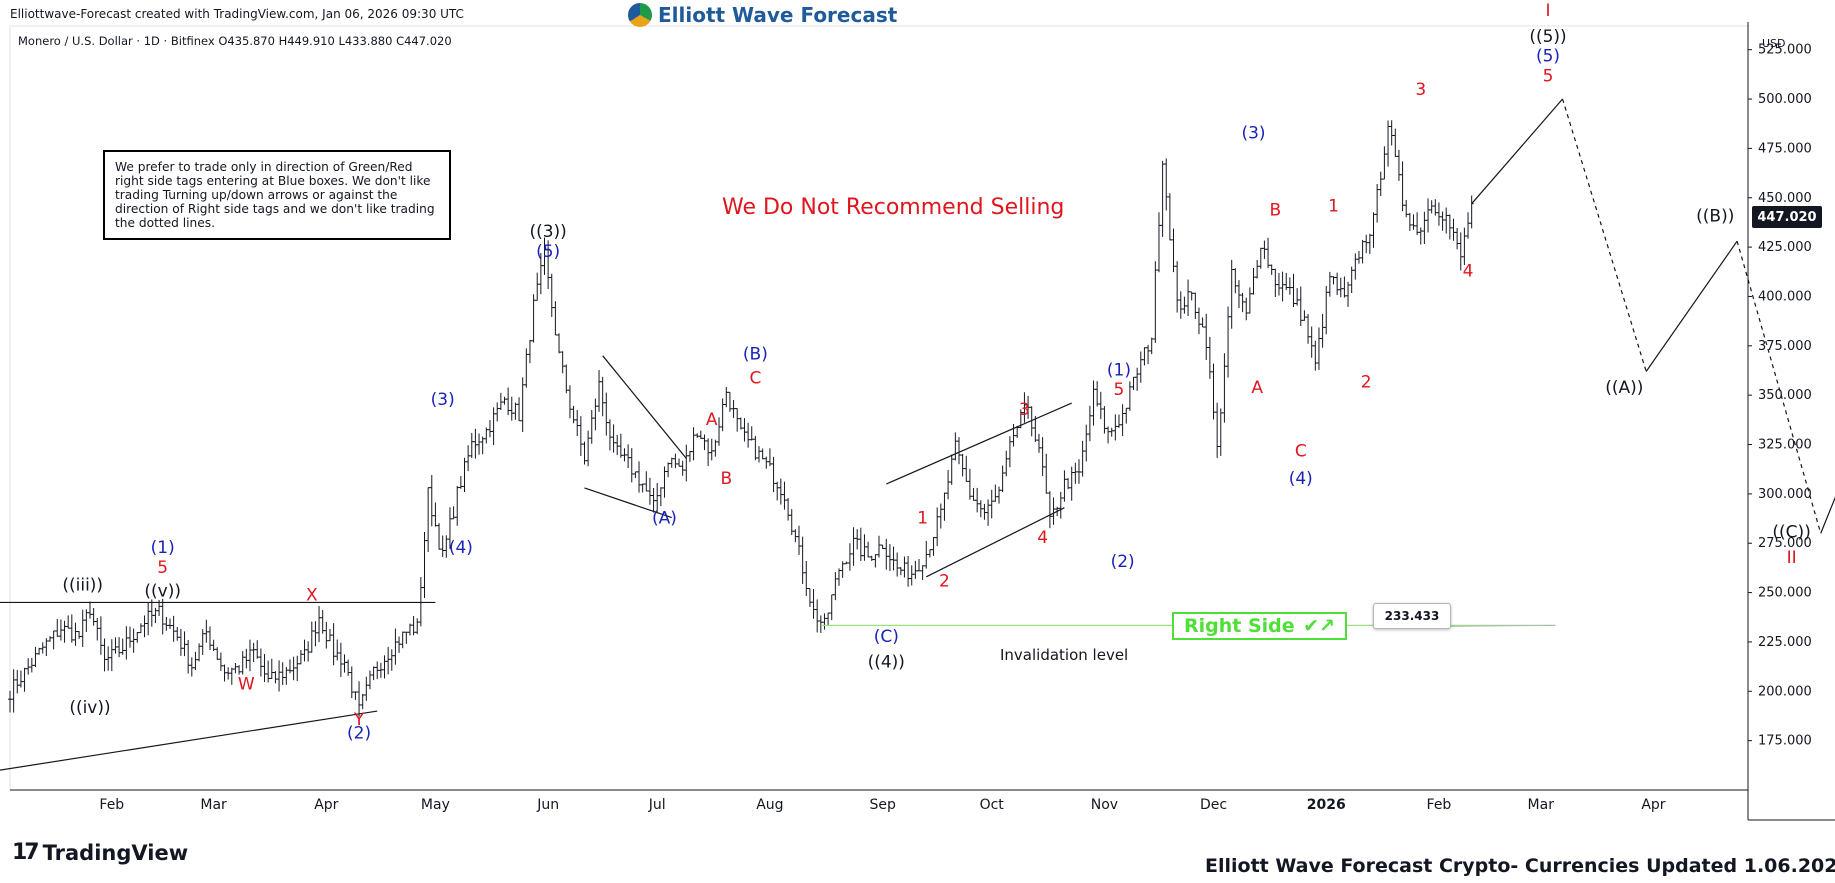 The width and height of the screenshot is (1835, 883). Describe the element at coordinates (762, 15) in the screenshot. I see `brand-header: Elliott Wave Forecast` at that location.